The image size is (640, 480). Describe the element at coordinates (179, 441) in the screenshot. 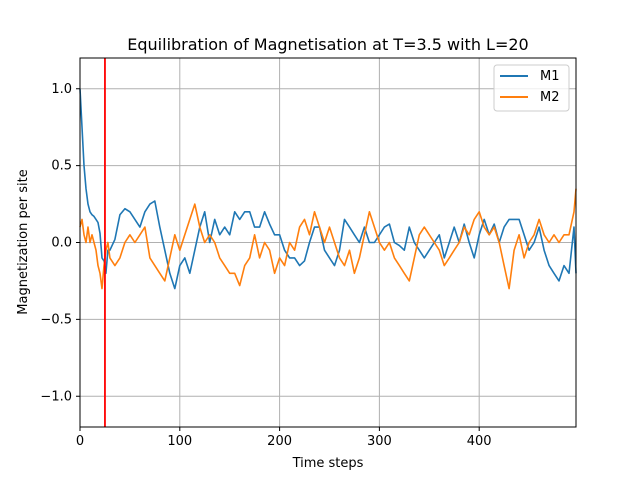

I see `x-tick-label: 100` at that location.